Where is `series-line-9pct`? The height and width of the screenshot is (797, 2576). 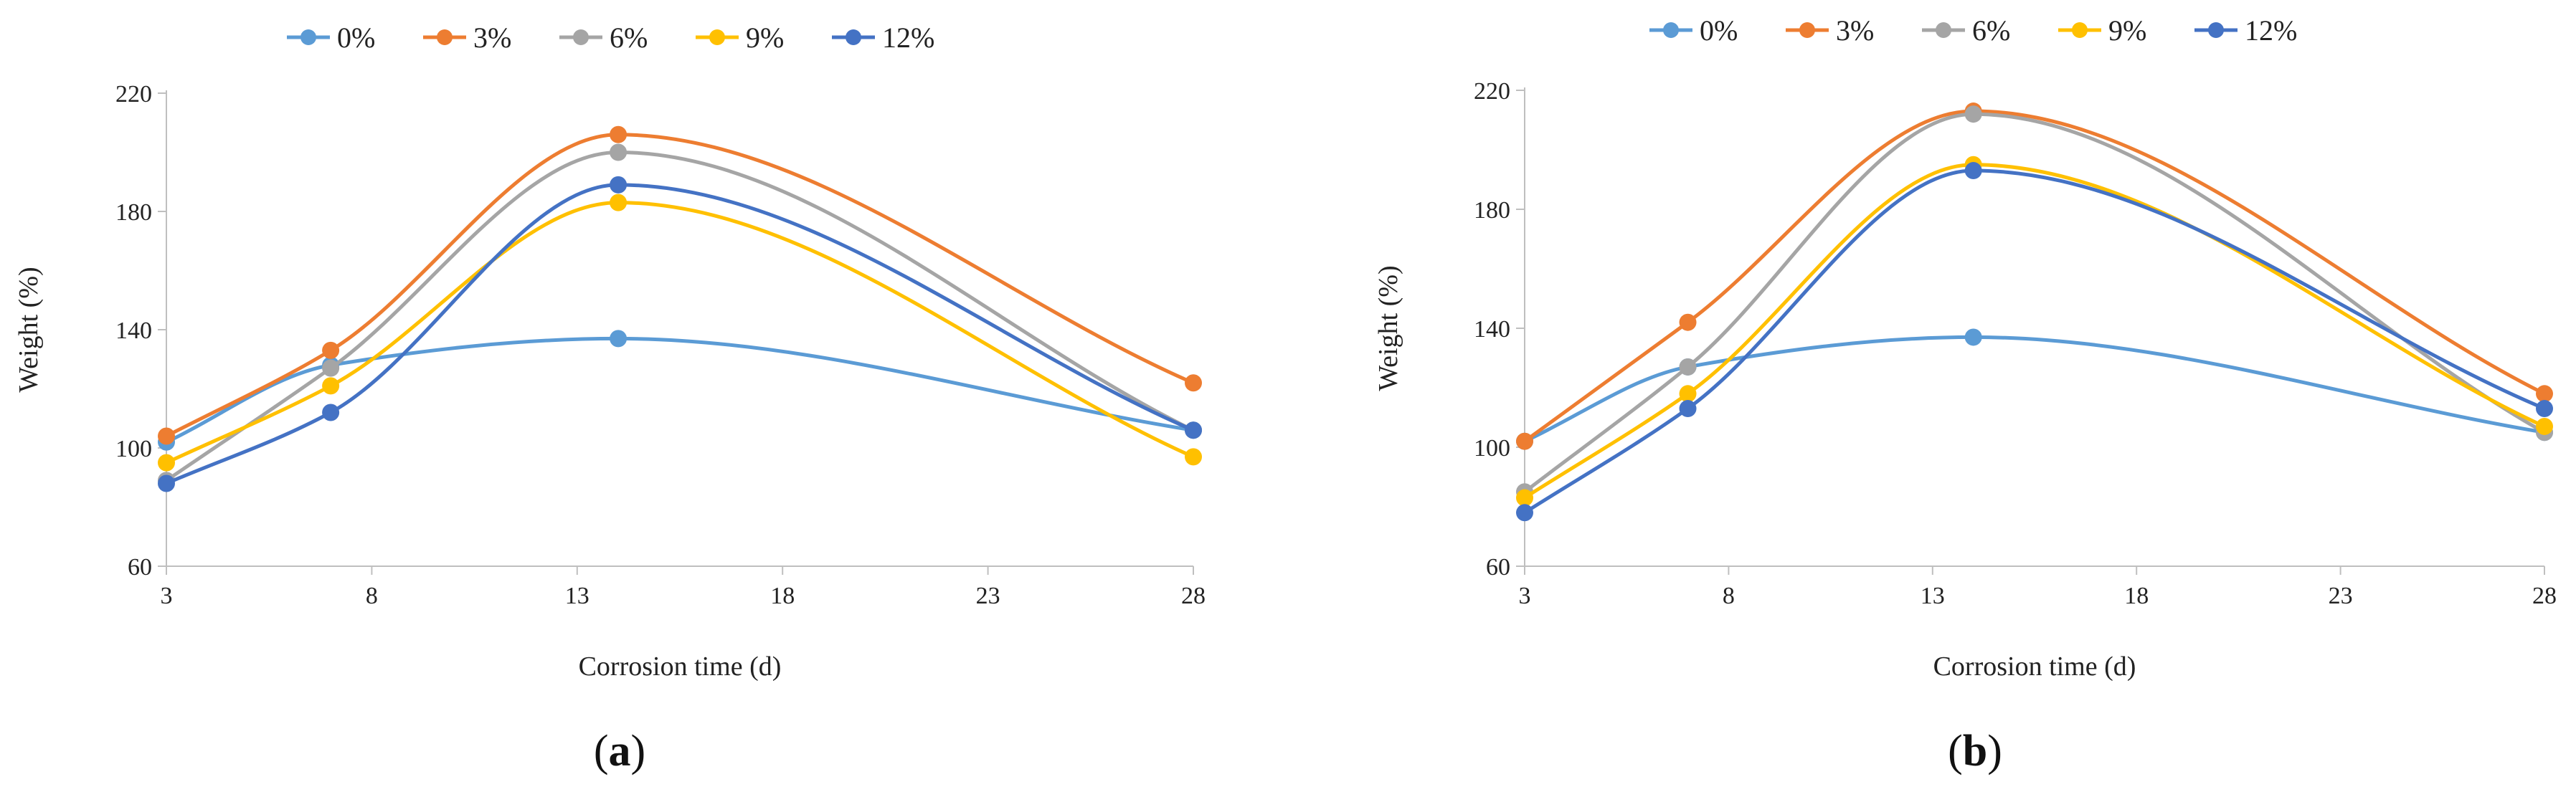 series-line-9pct is located at coordinates (680, 332).